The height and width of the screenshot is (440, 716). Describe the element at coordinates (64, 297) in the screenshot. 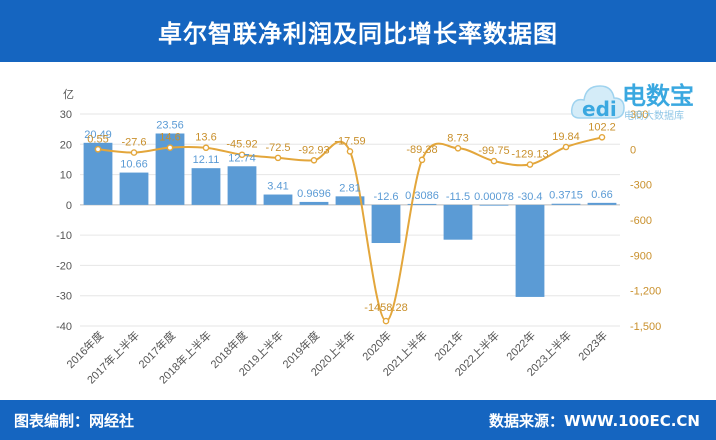

I see `y-left-tick: -30` at that location.